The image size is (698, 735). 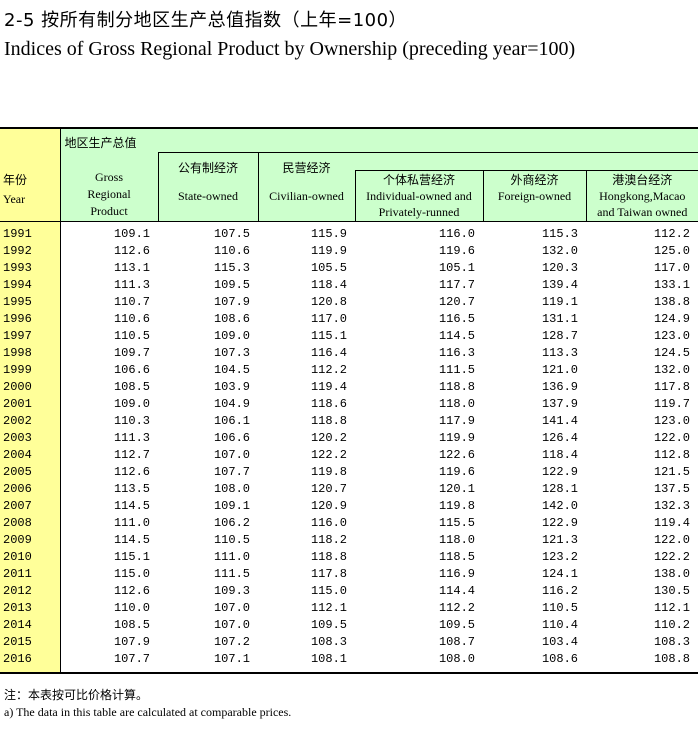 I want to click on cell-hk: 110.2, so click(x=671, y=624).